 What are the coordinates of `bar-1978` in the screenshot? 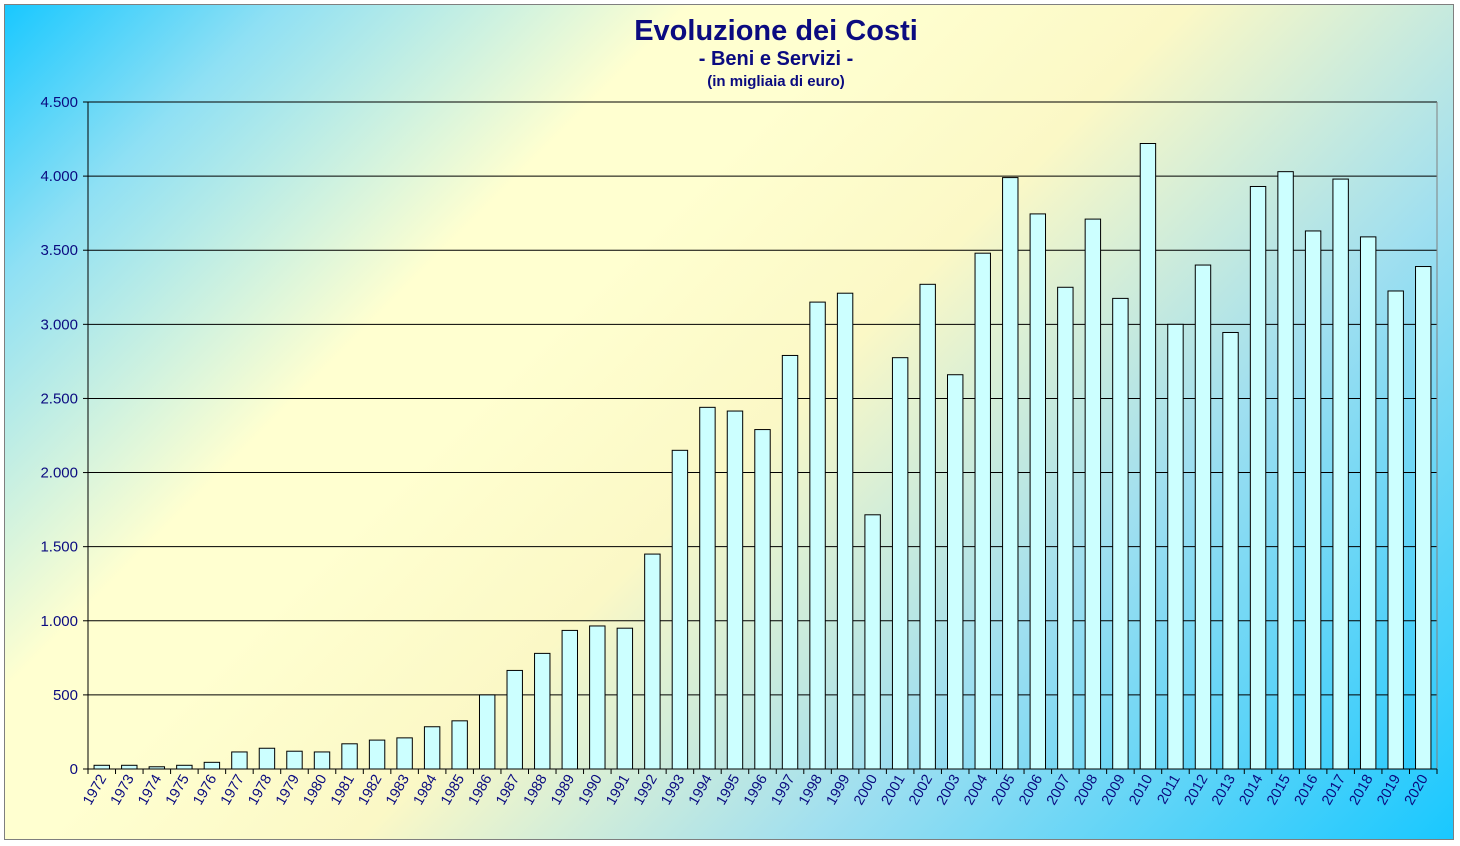 It's located at (267, 758).